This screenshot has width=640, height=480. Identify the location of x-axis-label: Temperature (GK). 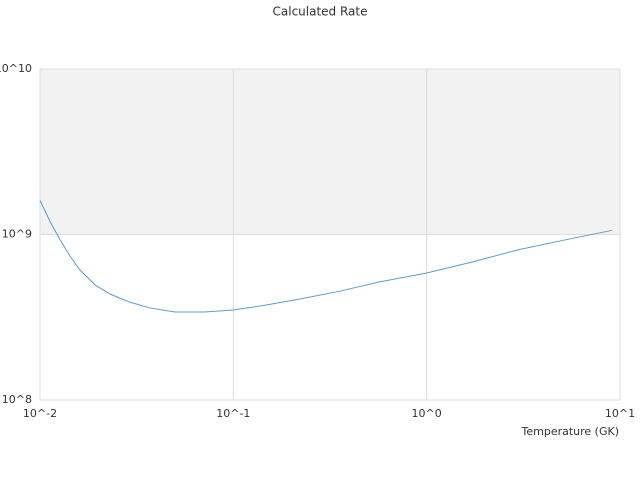
(570, 431).